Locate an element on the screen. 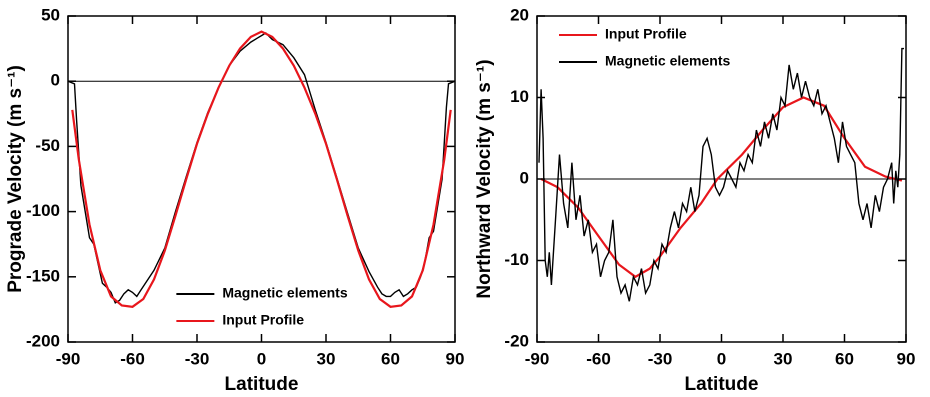 The height and width of the screenshot is (397, 930). y-axis-label: Northward Velocity (m s⁻¹) is located at coordinates (484, 178).